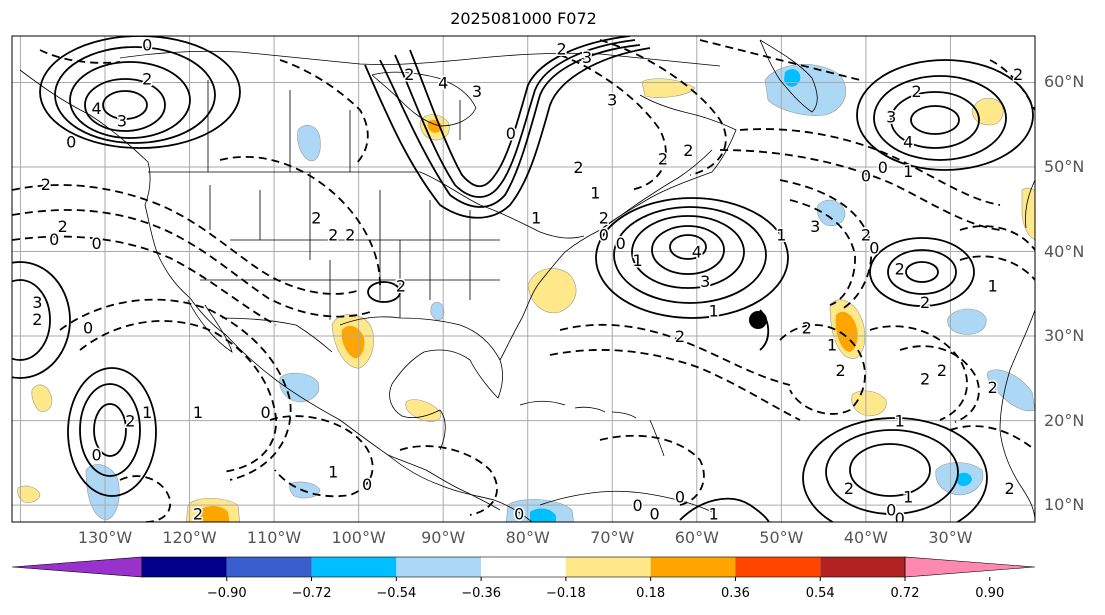  I want to click on colorbar-under-extension, so click(77, 567).